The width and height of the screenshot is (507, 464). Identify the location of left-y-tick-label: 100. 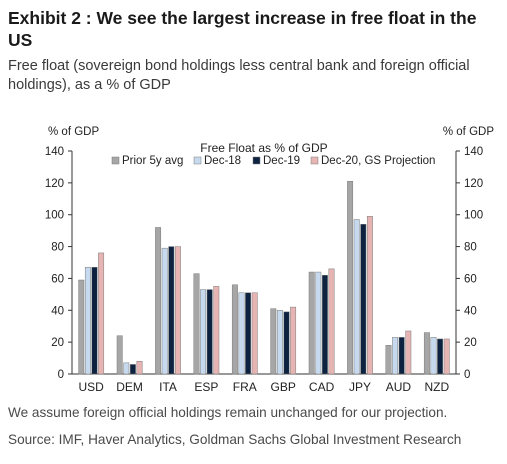
(54, 216).